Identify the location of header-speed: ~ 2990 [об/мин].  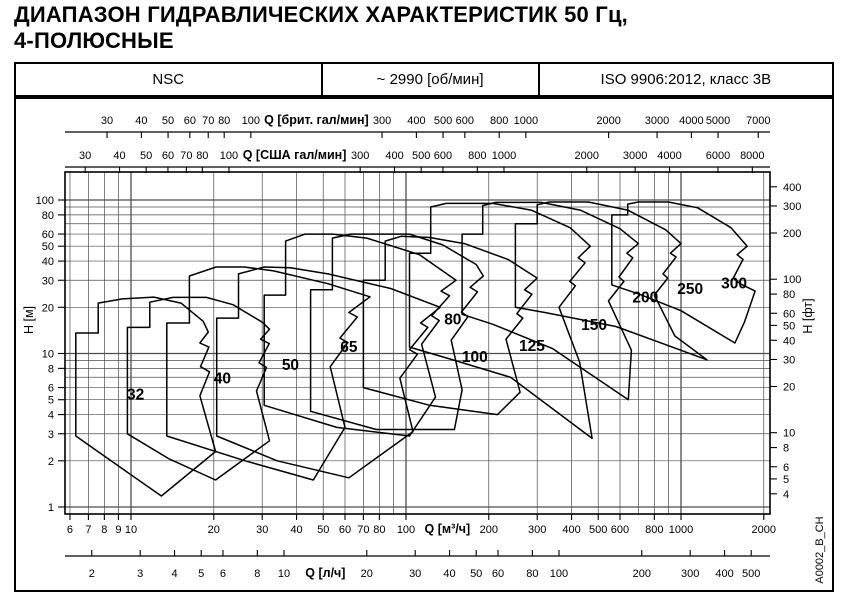
(431, 79).